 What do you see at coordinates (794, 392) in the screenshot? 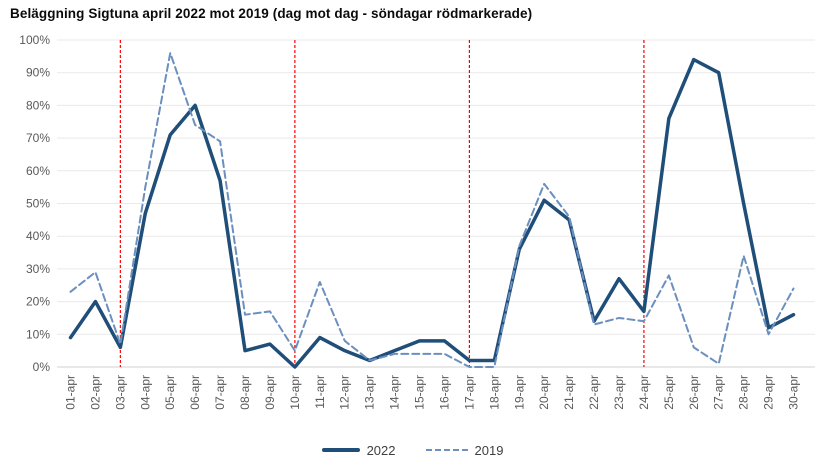
I see `x-axis-tick-label: 30-apr` at bounding box center [794, 392].